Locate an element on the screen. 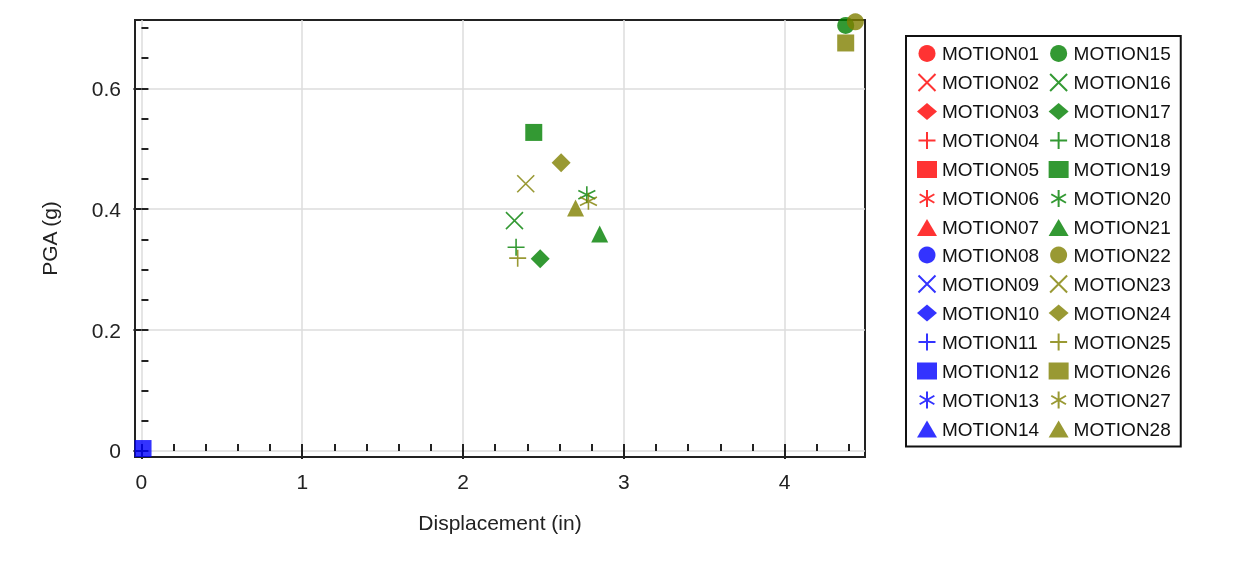 The height and width of the screenshot is (579, 1254). legend-label: MOTION08 is located at coordinates (991, 255).